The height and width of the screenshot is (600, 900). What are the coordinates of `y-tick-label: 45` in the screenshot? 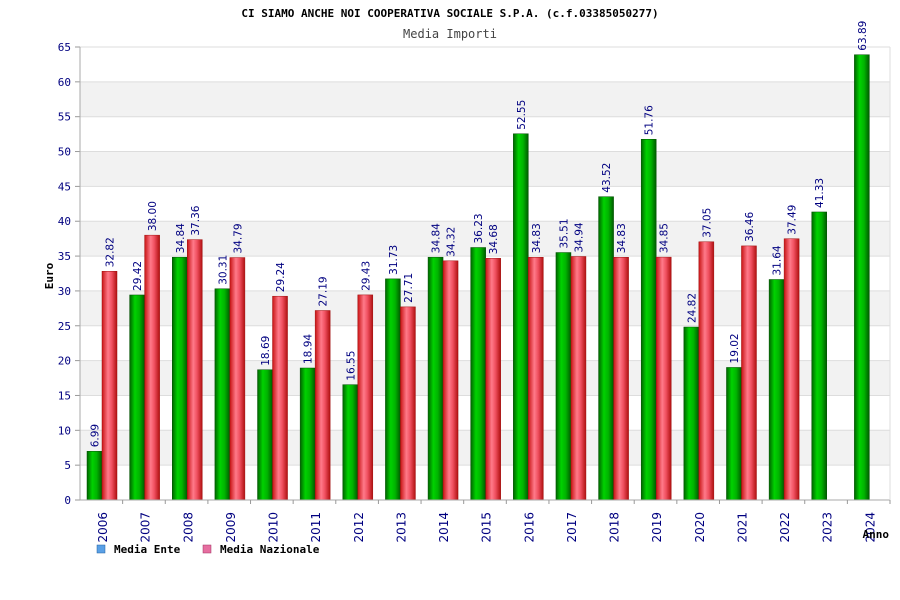 It's located at (64, 186).